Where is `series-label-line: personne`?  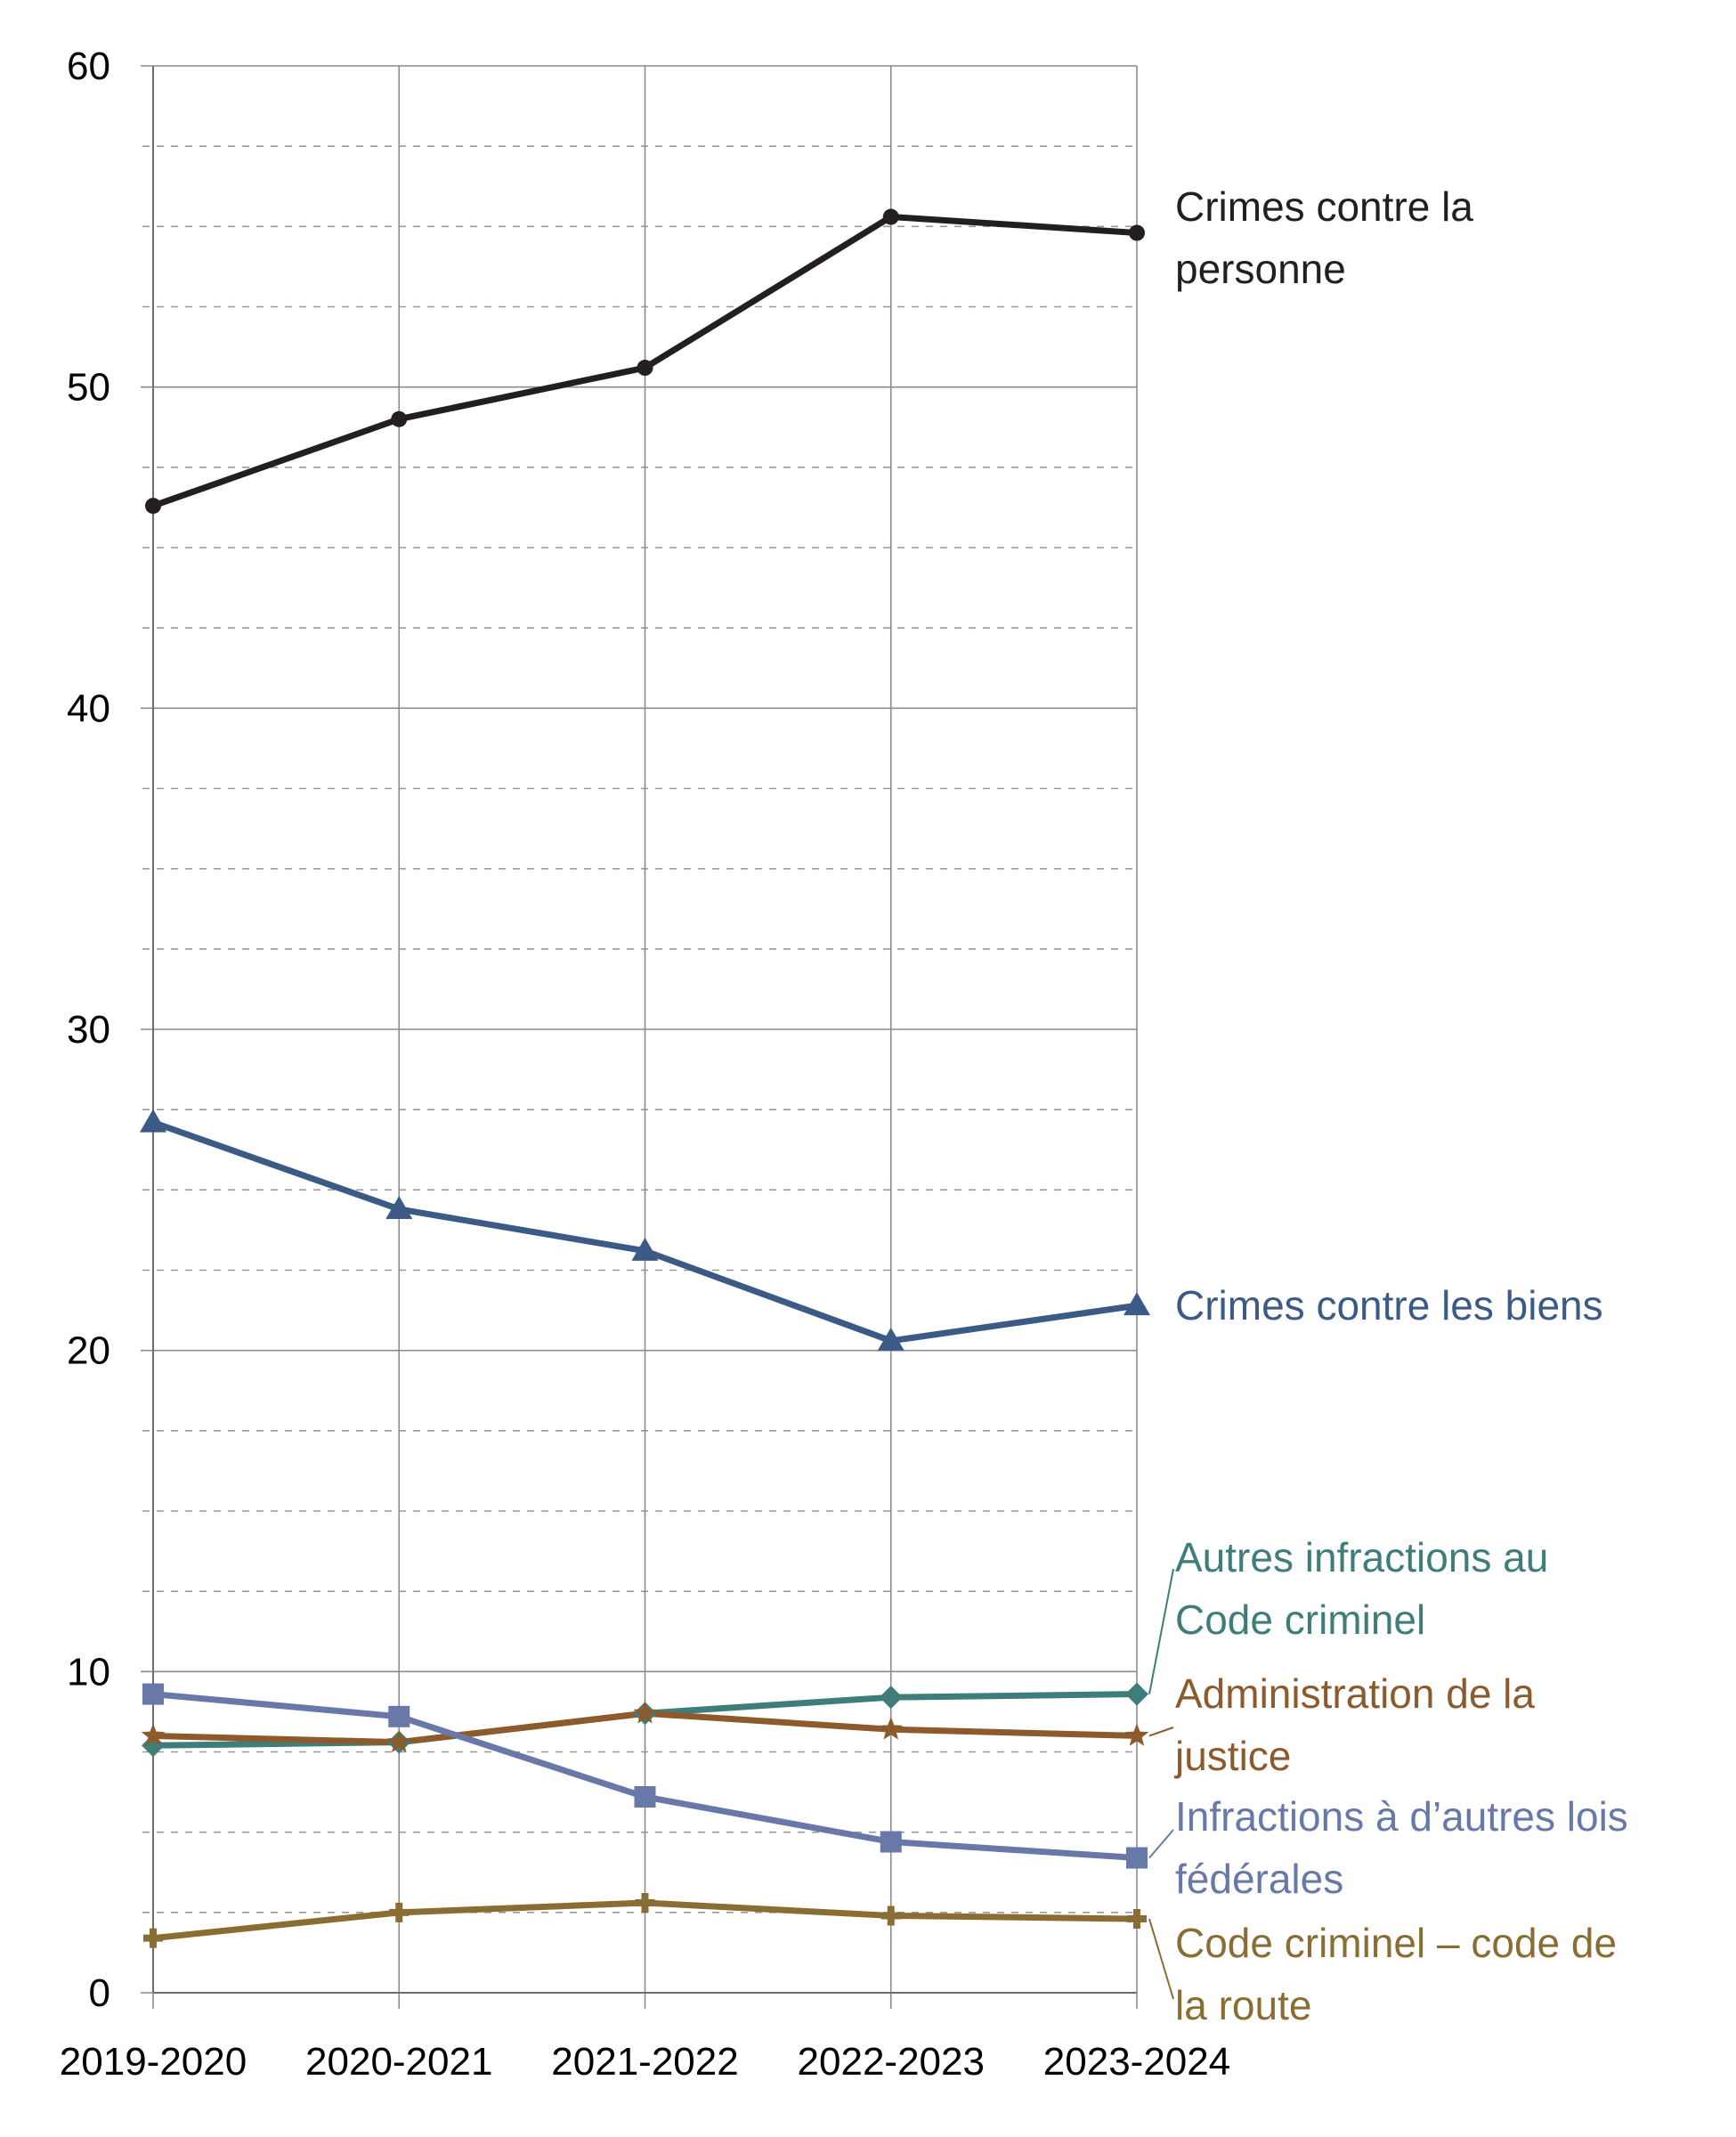
series-label-line: personne is located at coordinates (1260, 269).